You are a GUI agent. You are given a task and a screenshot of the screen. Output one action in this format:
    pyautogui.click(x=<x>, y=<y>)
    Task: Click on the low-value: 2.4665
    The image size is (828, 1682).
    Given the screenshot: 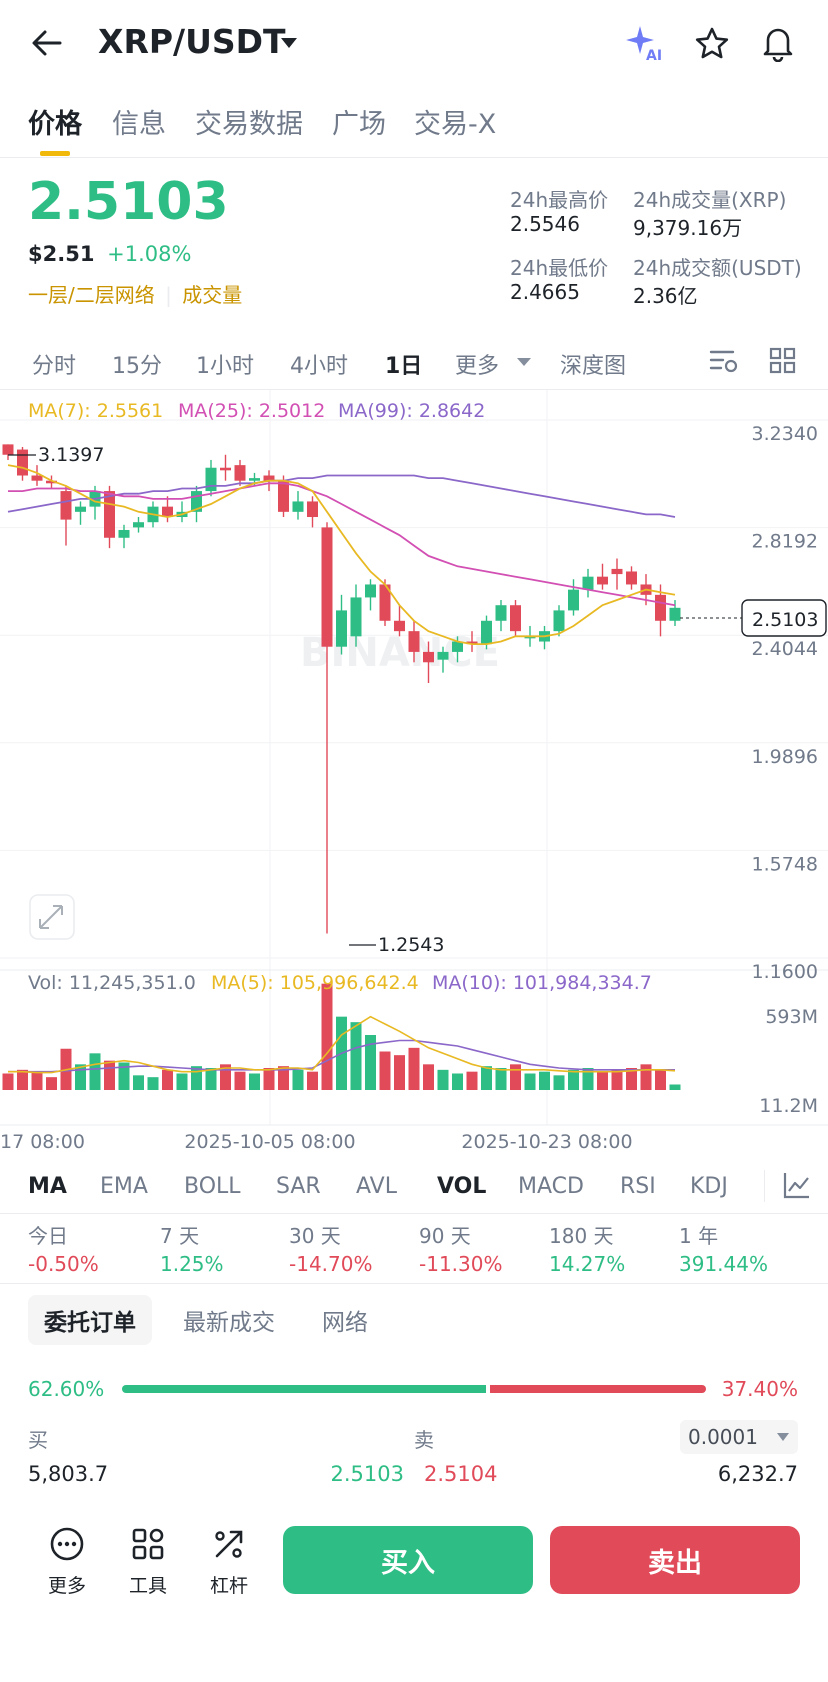 What is the action you would take?
    pyautogui.click(x=545, y=292)
    